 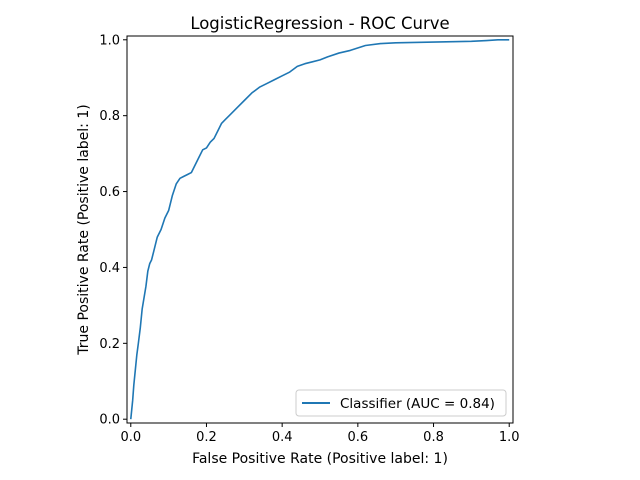 I want to click on x-tick-label: 0.8, so click(x=433, y=437).